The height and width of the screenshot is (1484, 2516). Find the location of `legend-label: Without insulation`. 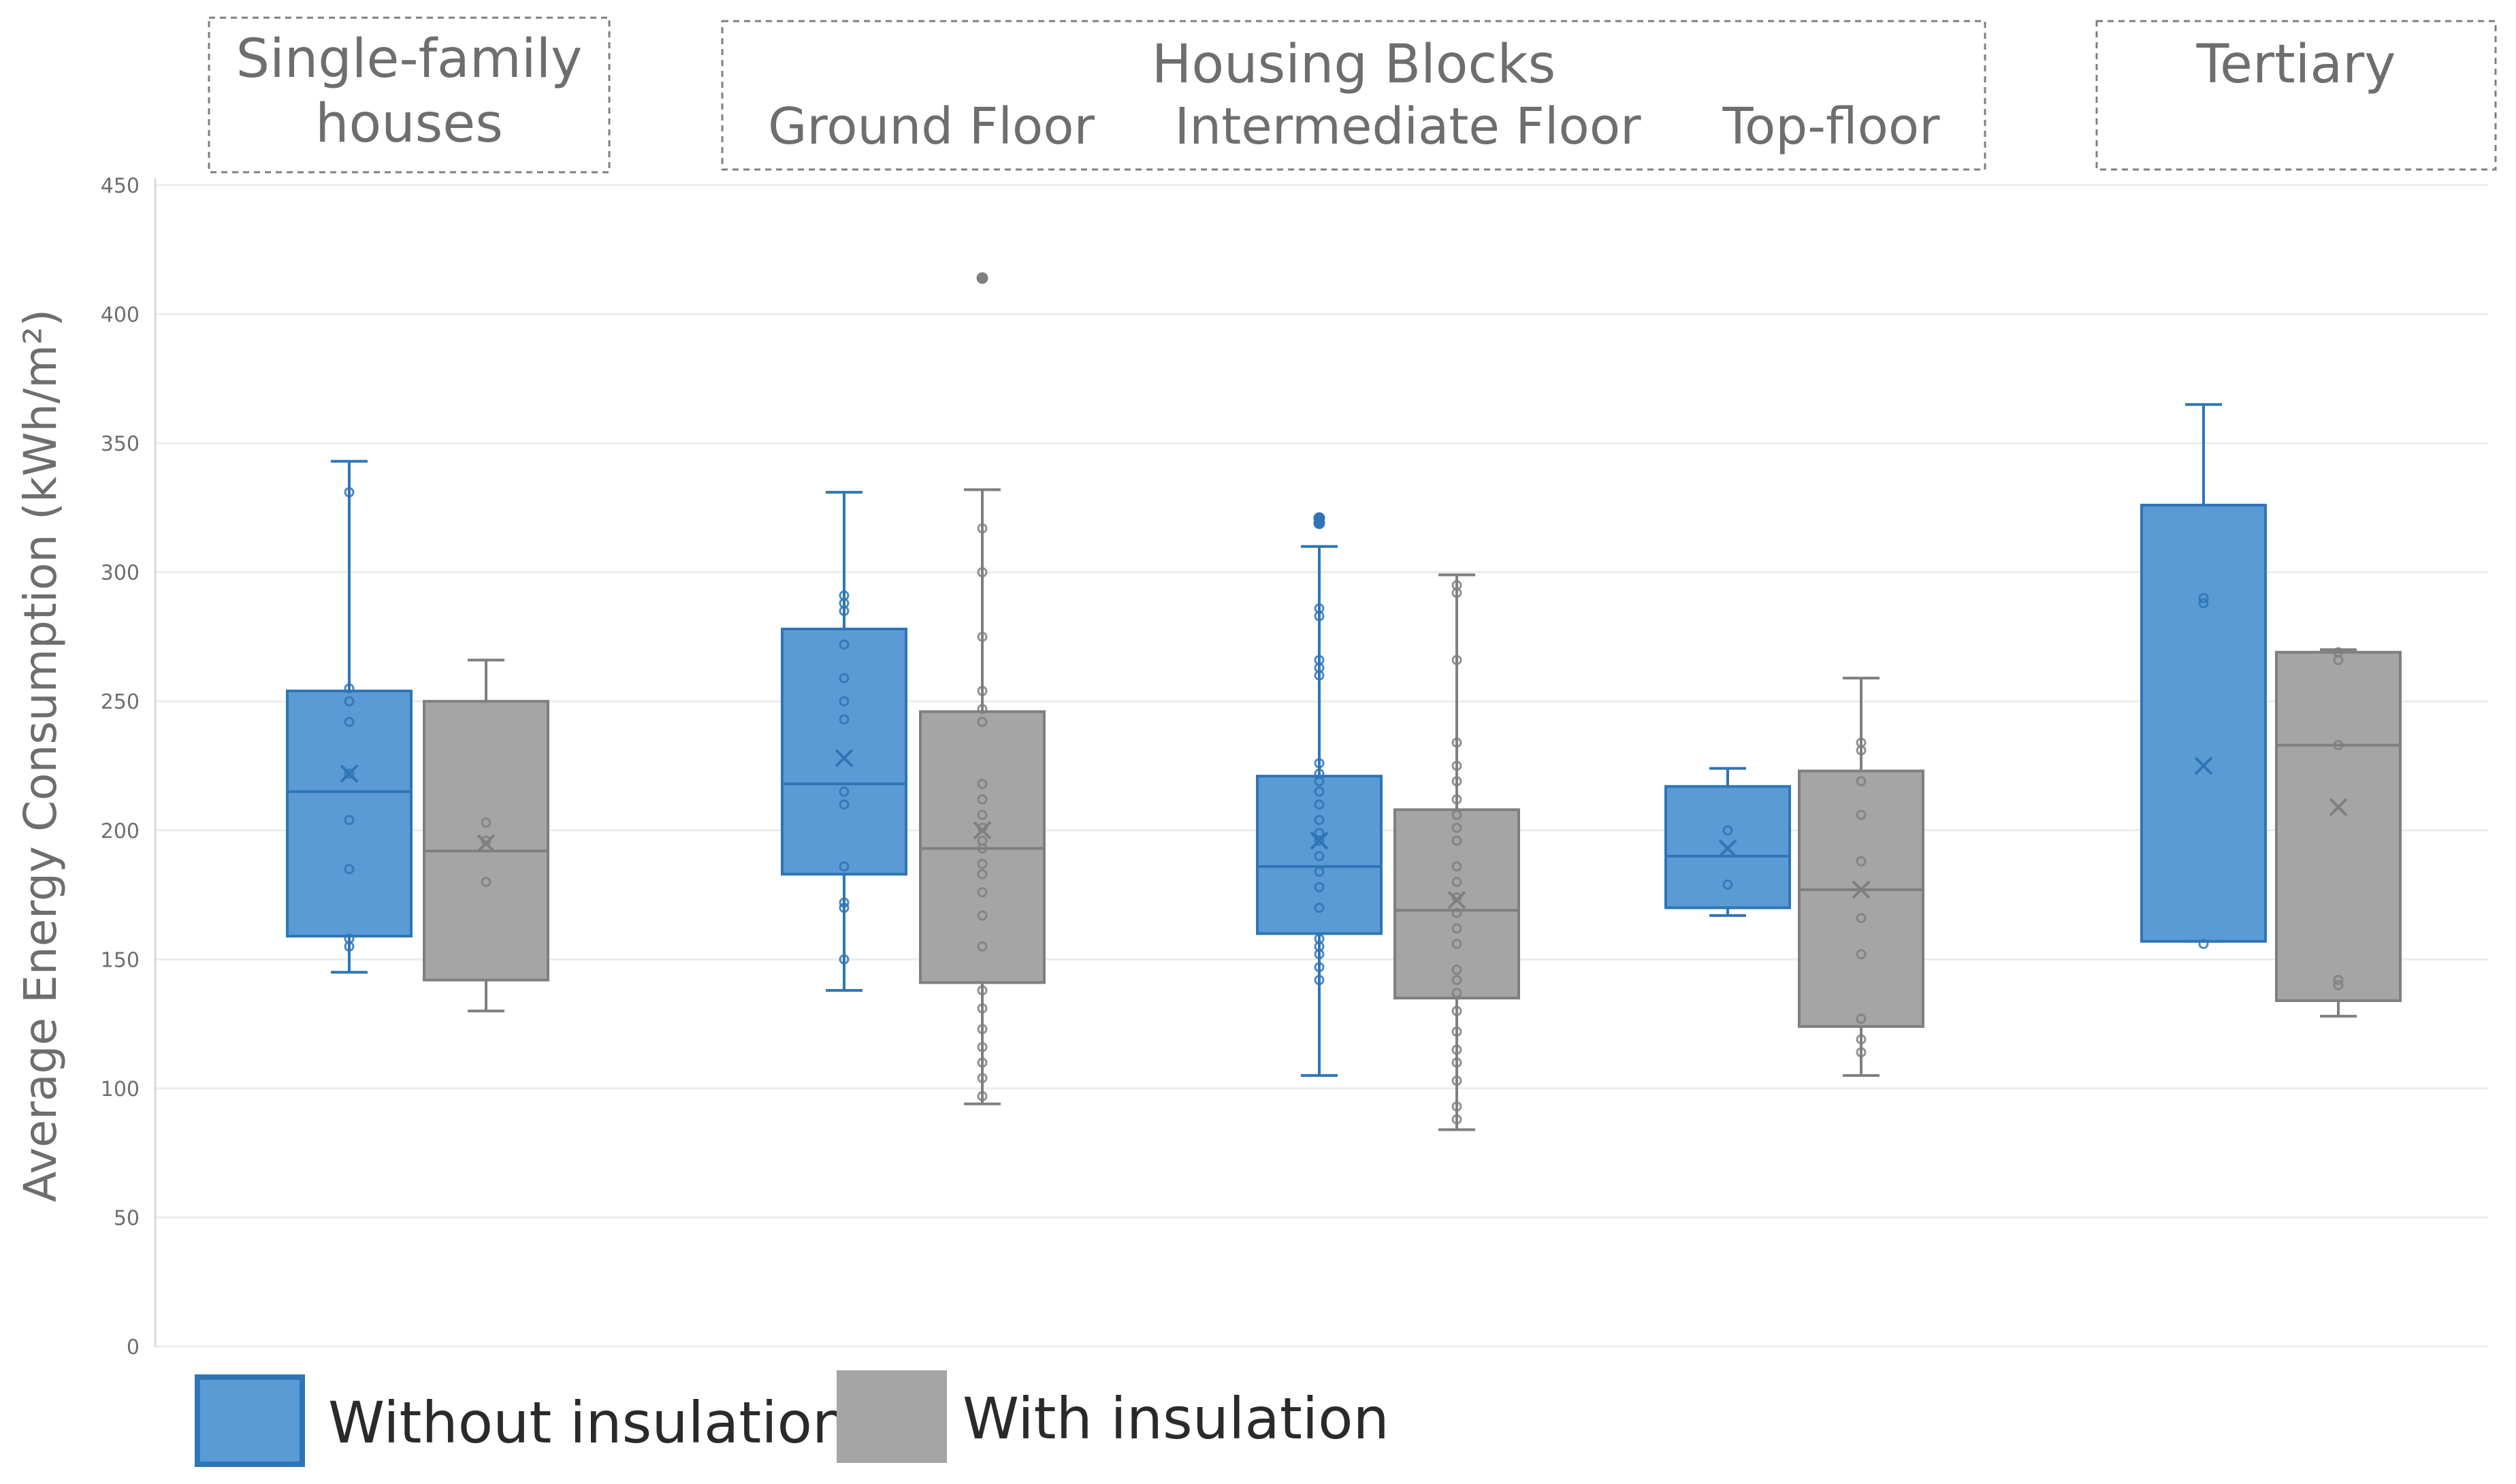

legend-label: Without insulation is located at coordinates (588, 1422).